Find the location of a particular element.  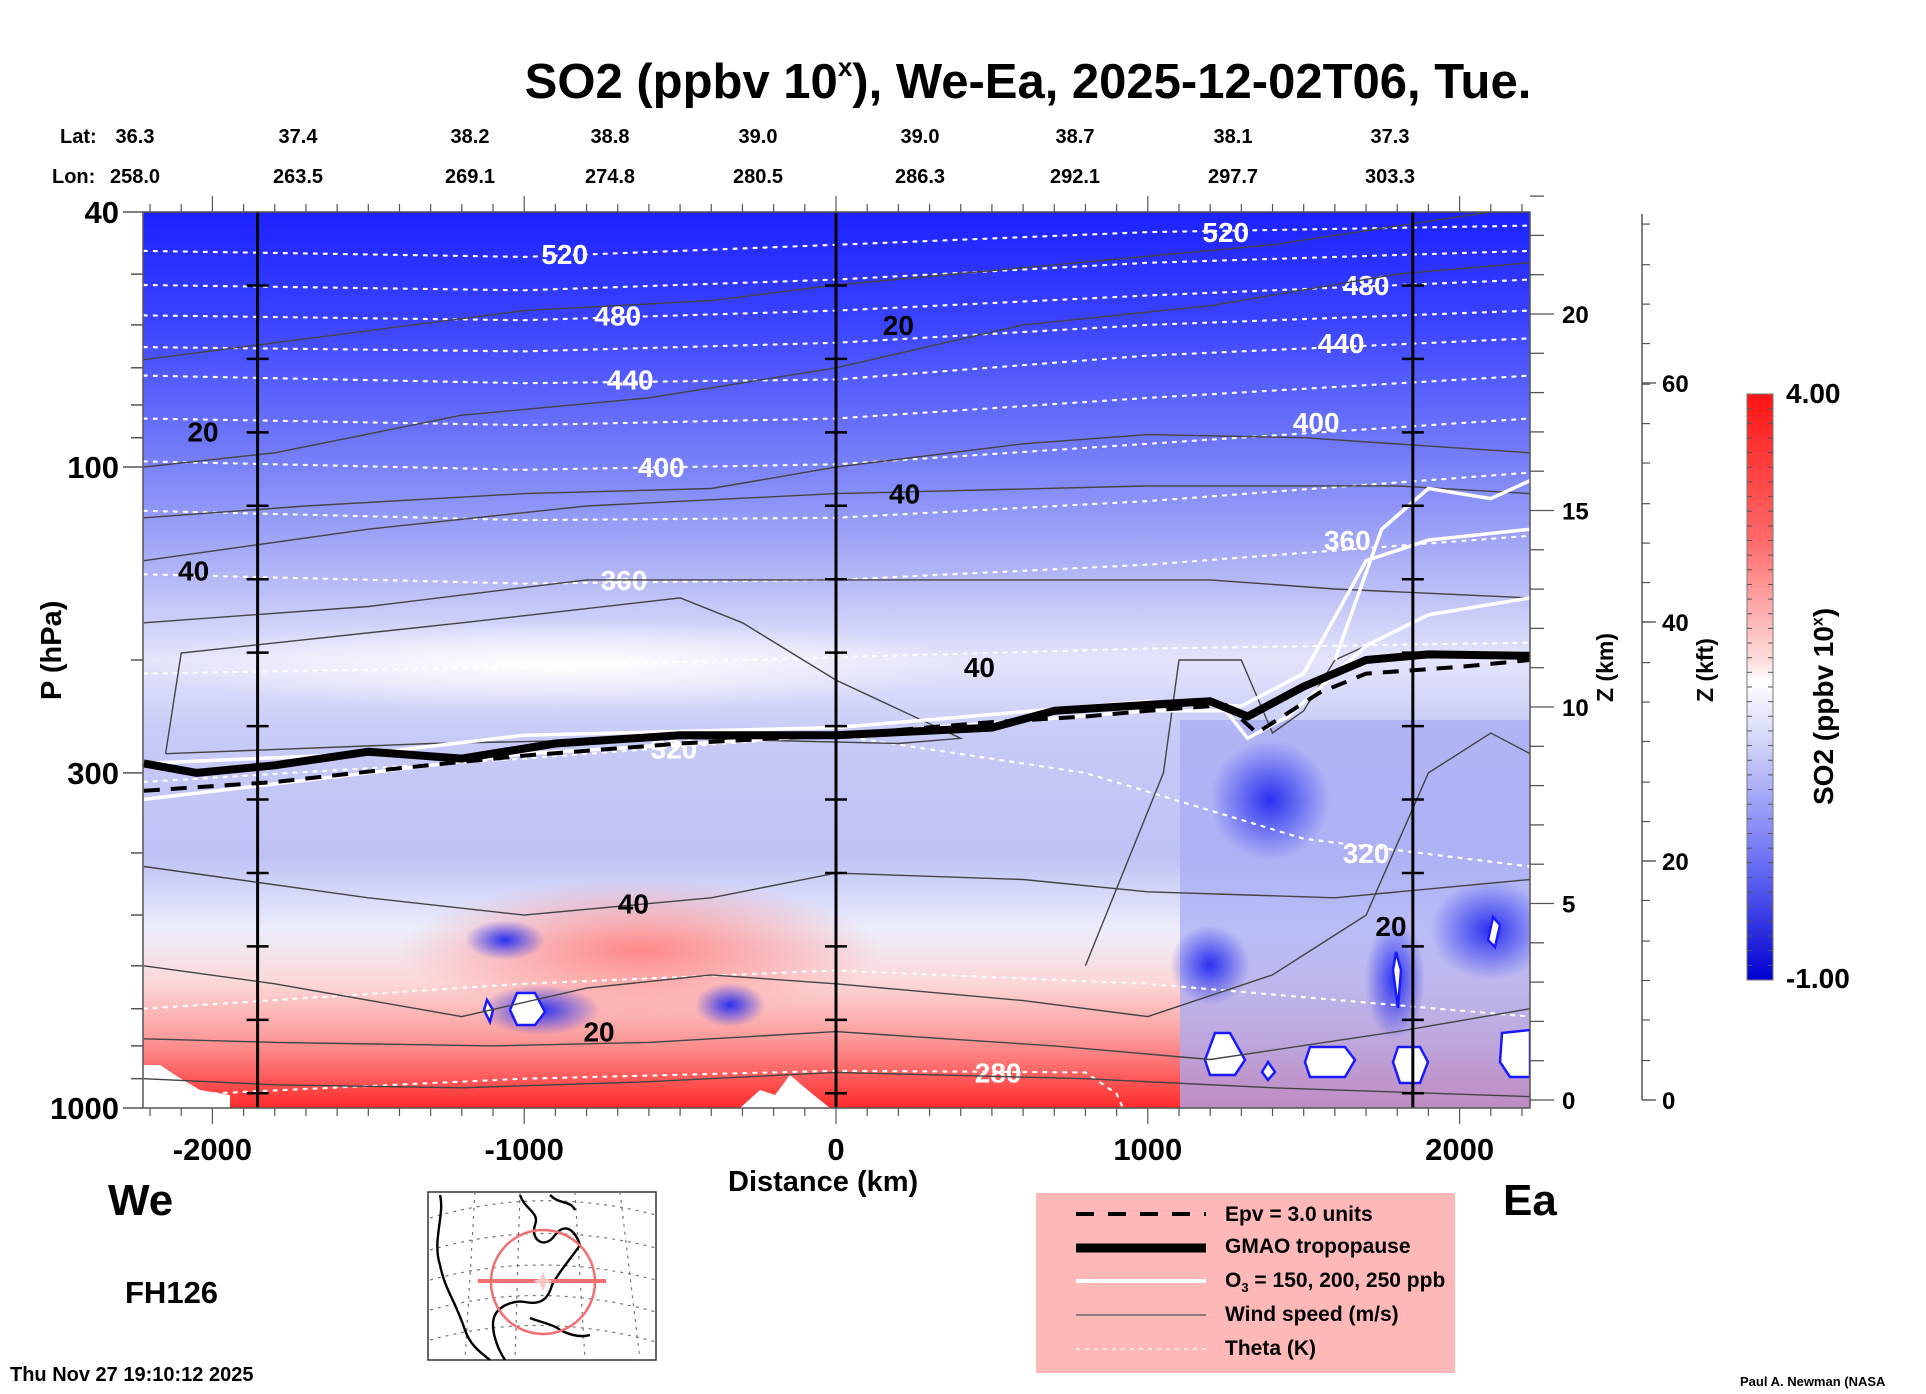

legend-item-wind: Wind speed (m/s) is located at coordinates (1245, 1318).